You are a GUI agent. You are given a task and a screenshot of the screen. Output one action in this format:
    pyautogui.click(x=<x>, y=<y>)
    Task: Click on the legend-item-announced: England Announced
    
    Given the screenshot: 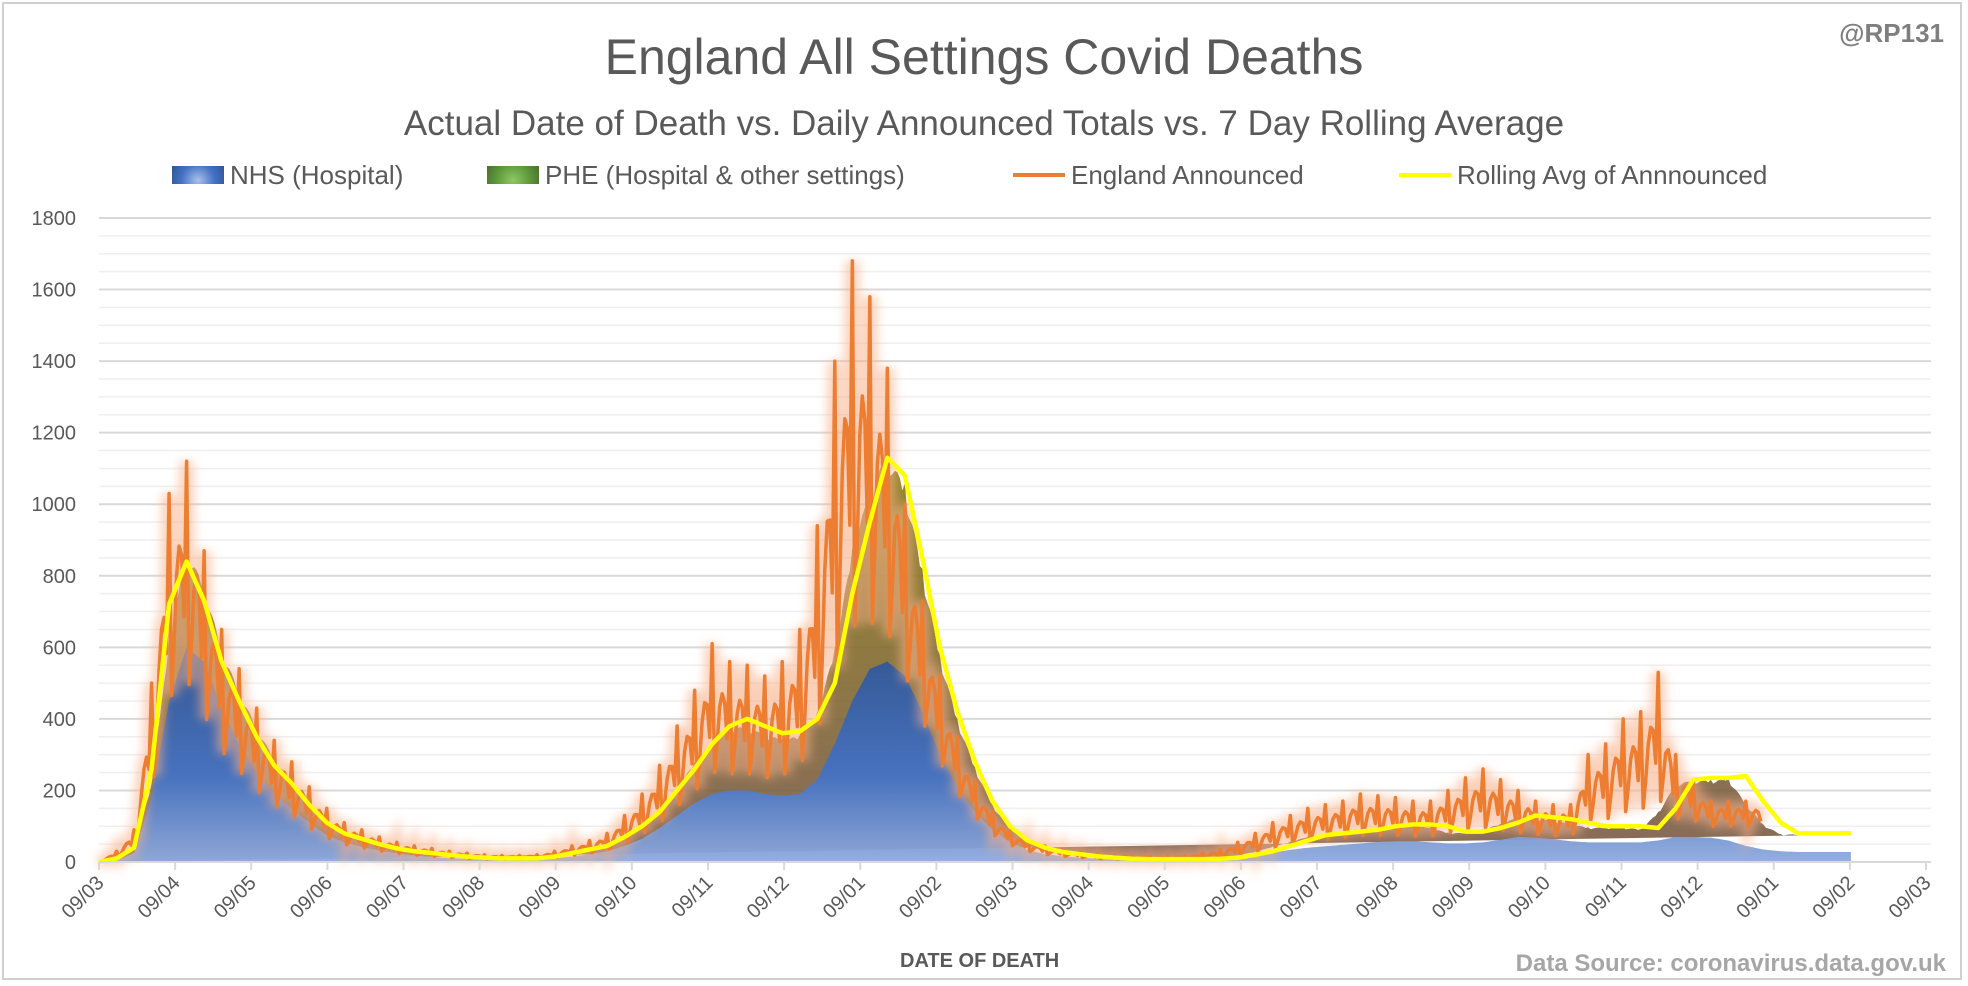 What is the action you would take?
    pyautogui.click(x=1158, y=175)
    